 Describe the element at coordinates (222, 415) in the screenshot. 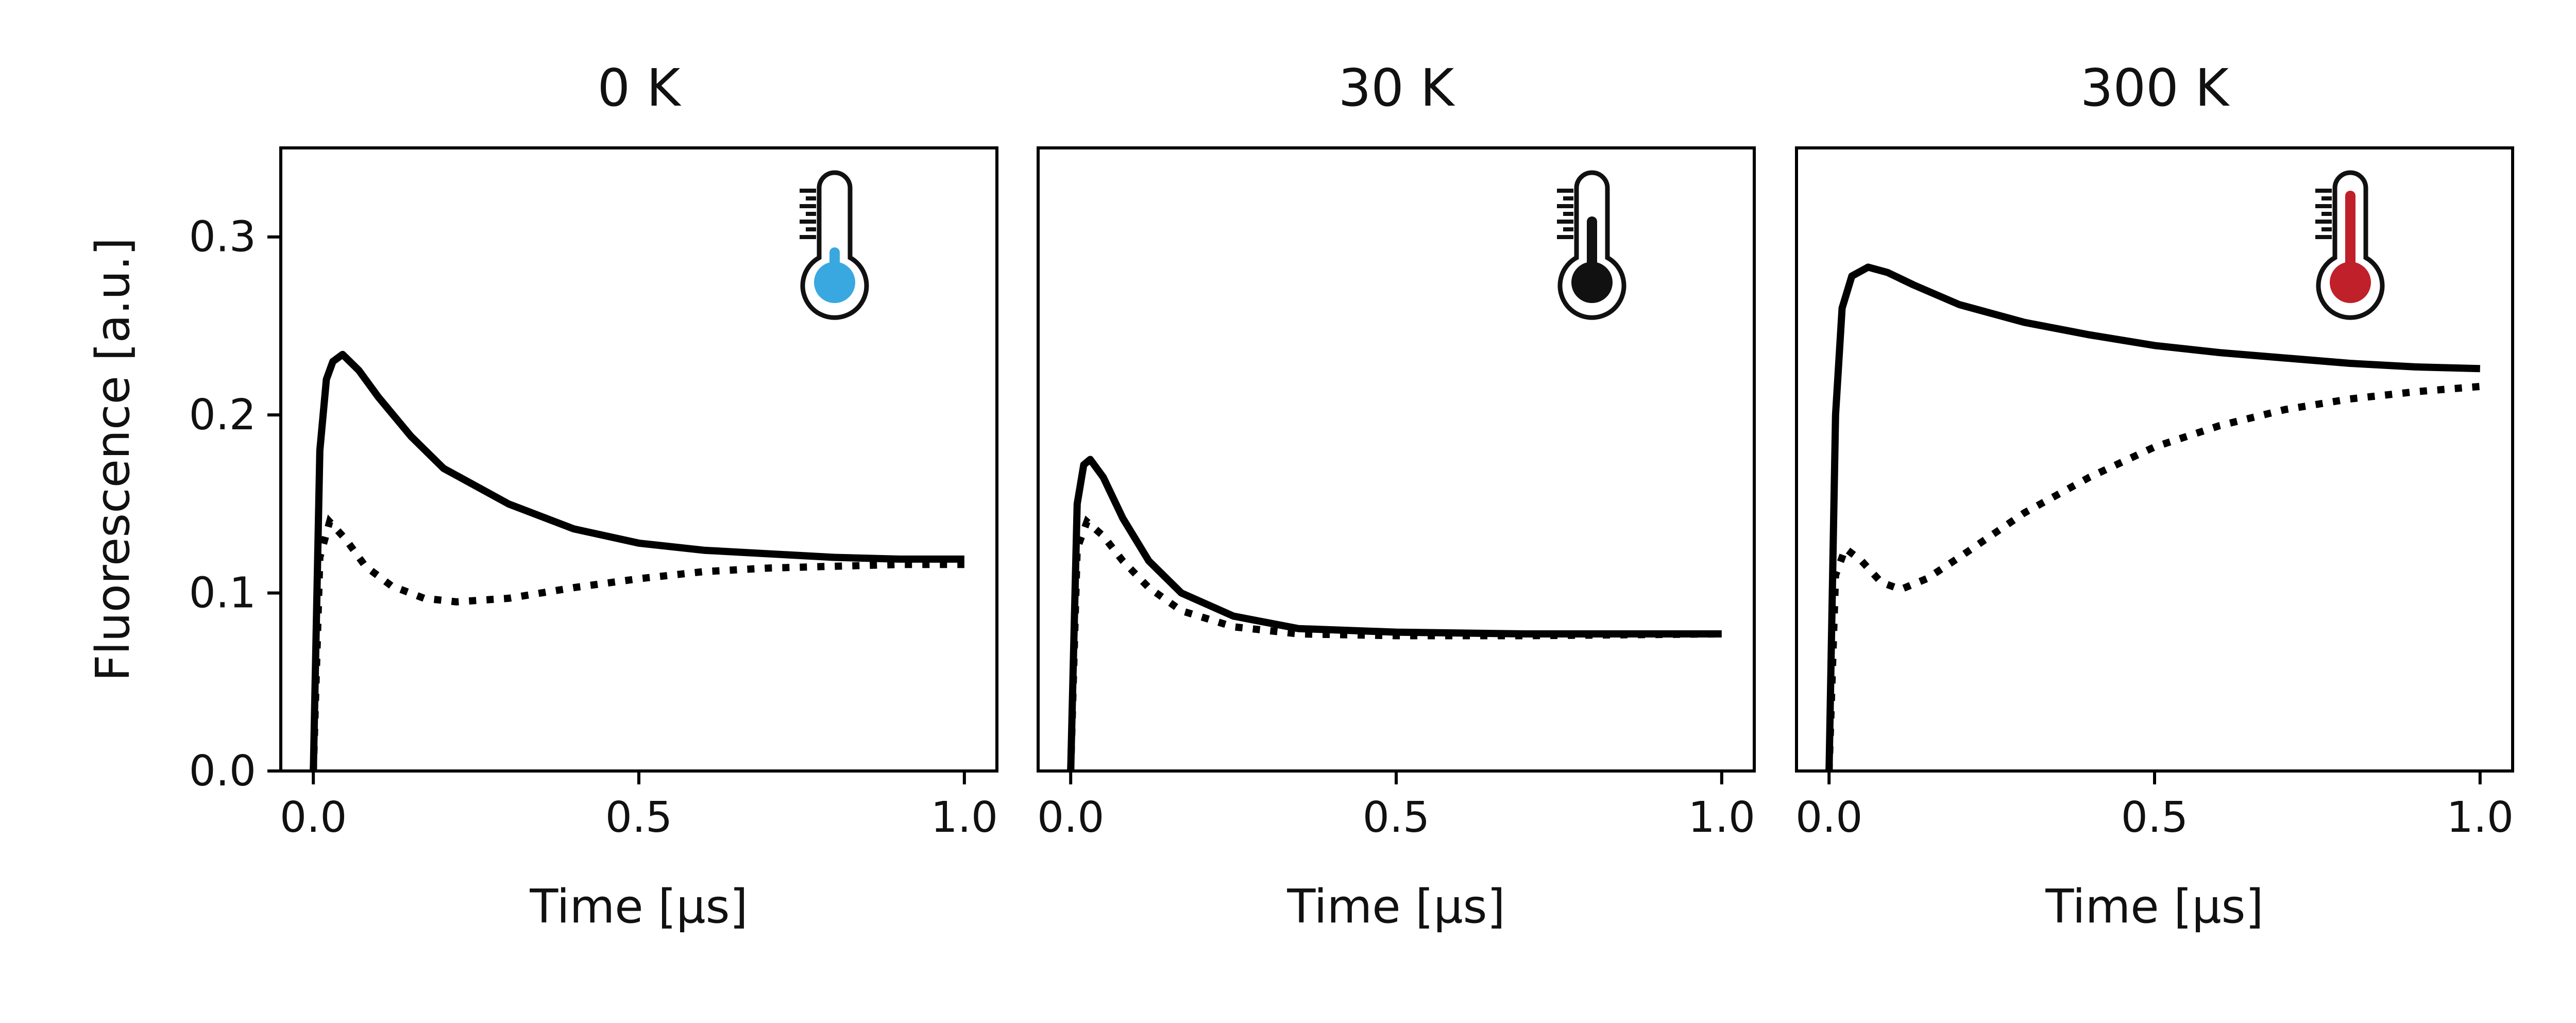

I see `y-tick-label: 0.2` at that location.